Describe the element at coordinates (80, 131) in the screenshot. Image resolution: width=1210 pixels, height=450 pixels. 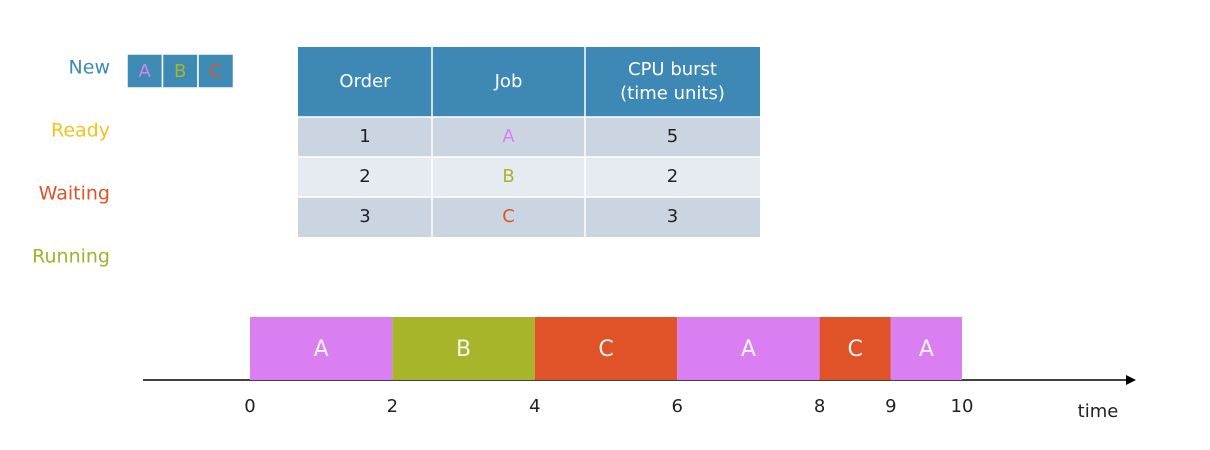
I see `state-label: Ready` at that location.